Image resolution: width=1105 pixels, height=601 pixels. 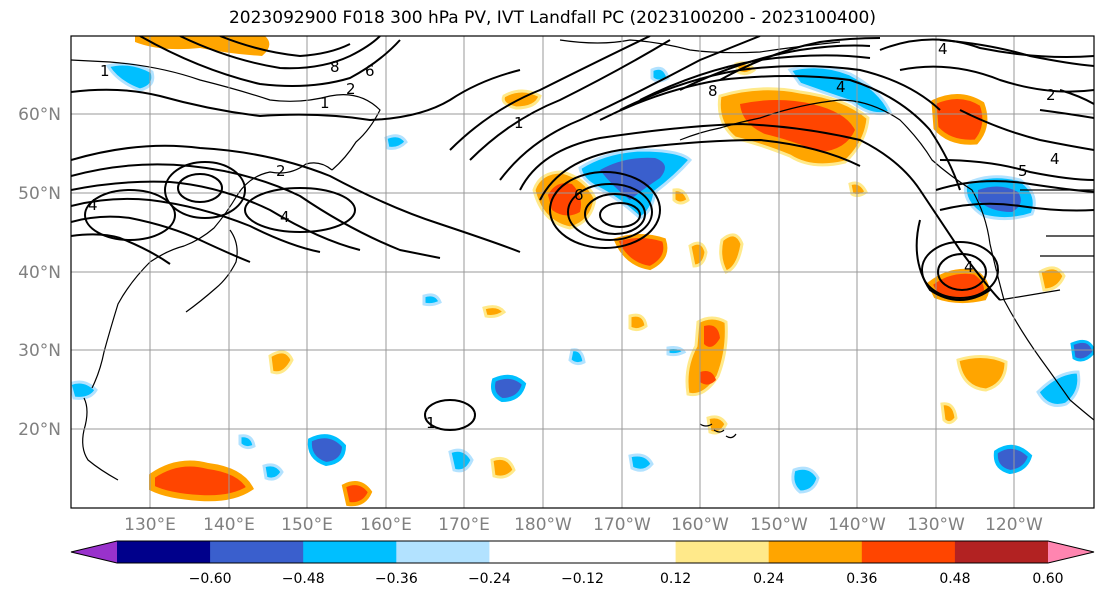 What do you see at coordinates (386, 525) in the screenshot?
I see `lon-label: 160°E` at bounding box center [386, 525].